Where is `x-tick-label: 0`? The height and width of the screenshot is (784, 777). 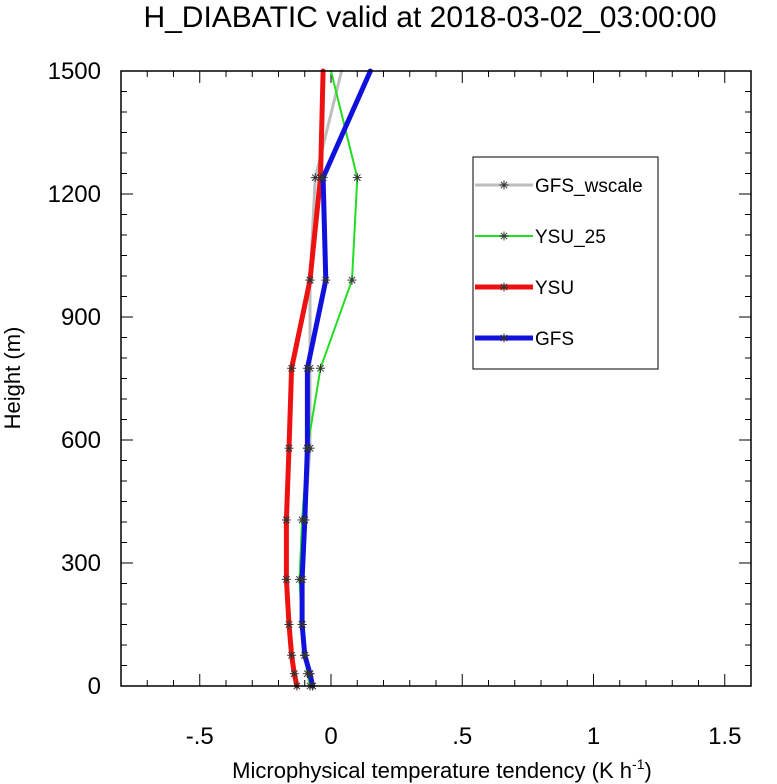 x-tick-label: 0 is located at coordinates (330, 736).